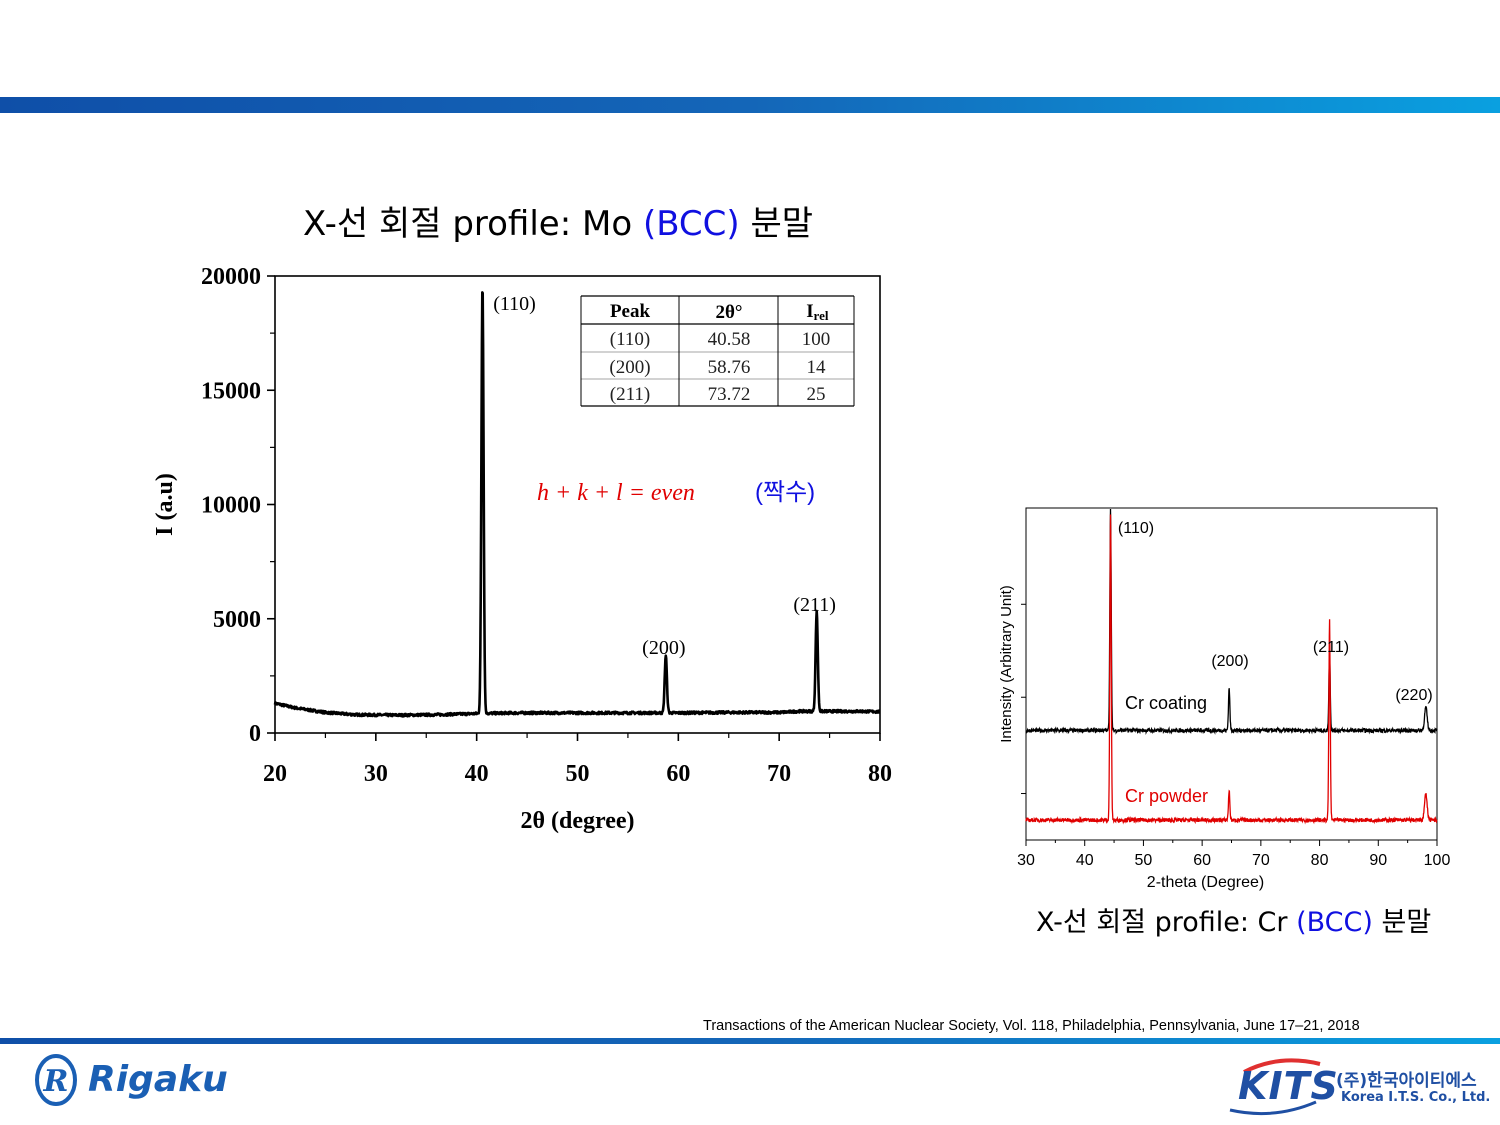 The width and height of the screenshot is (1500, 1125). What do you see at coordinates (376, 774) in the screenshot?
I see `mo-x-tick-label: 30` at bounding box center [376, 774].